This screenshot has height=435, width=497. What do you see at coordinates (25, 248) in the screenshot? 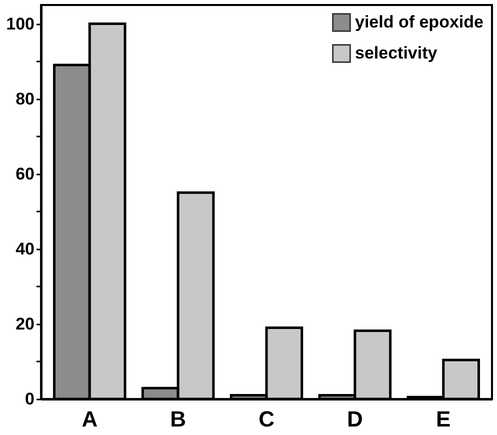
I see `y-tick-label: 40` at bounding box center [25, 248].